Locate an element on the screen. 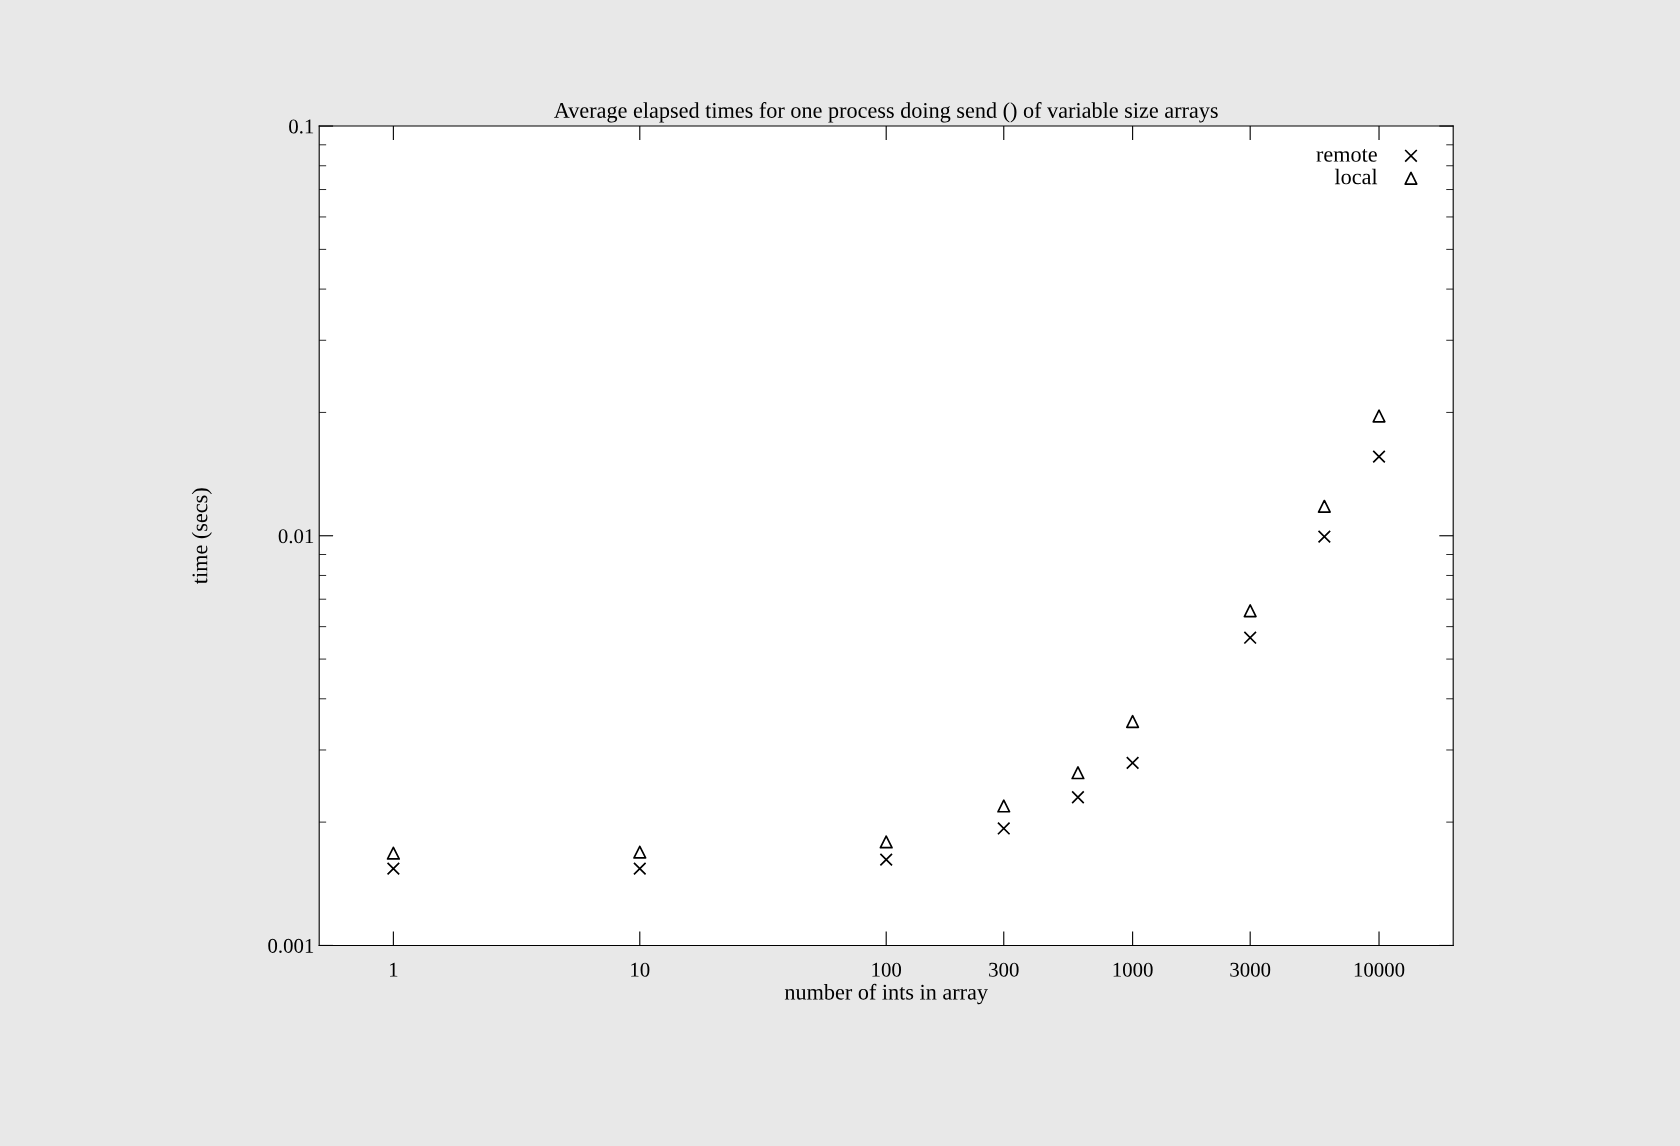 Image resolution: width=1680 pixels, height=1146 pixels. x-tick-label: 10 is located at coordinates (640, 969).